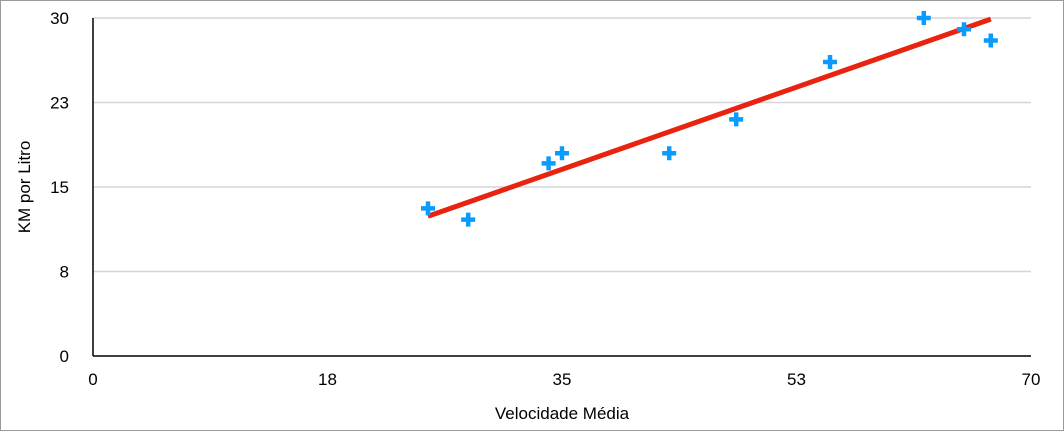  I want to click on y-axis-label: KM por Litro, so click(24, 187).